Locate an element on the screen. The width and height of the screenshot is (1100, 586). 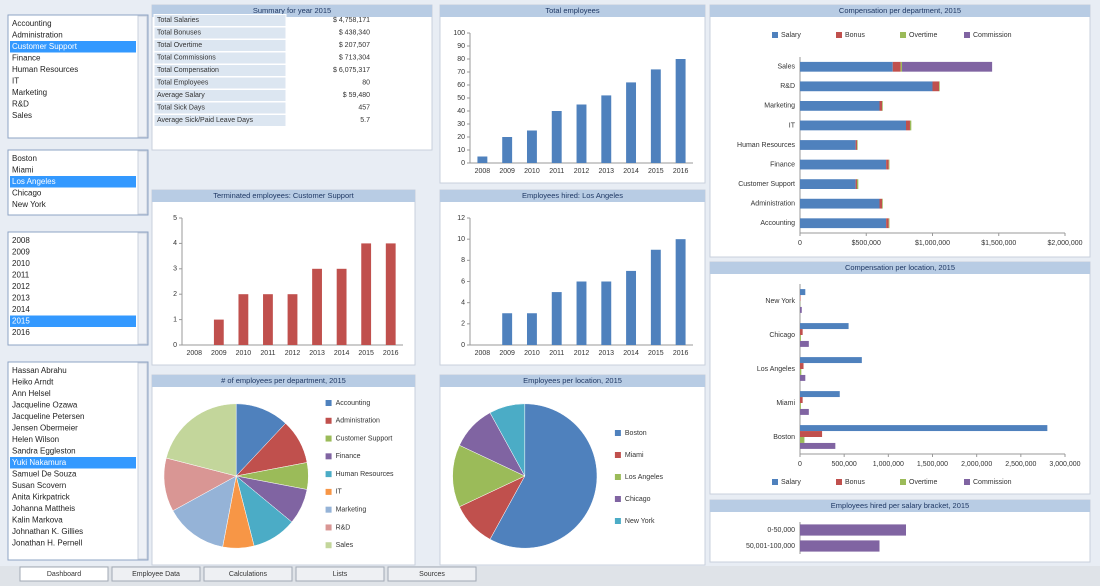
table-label: Average Salary is located at coordinates (181, 95).